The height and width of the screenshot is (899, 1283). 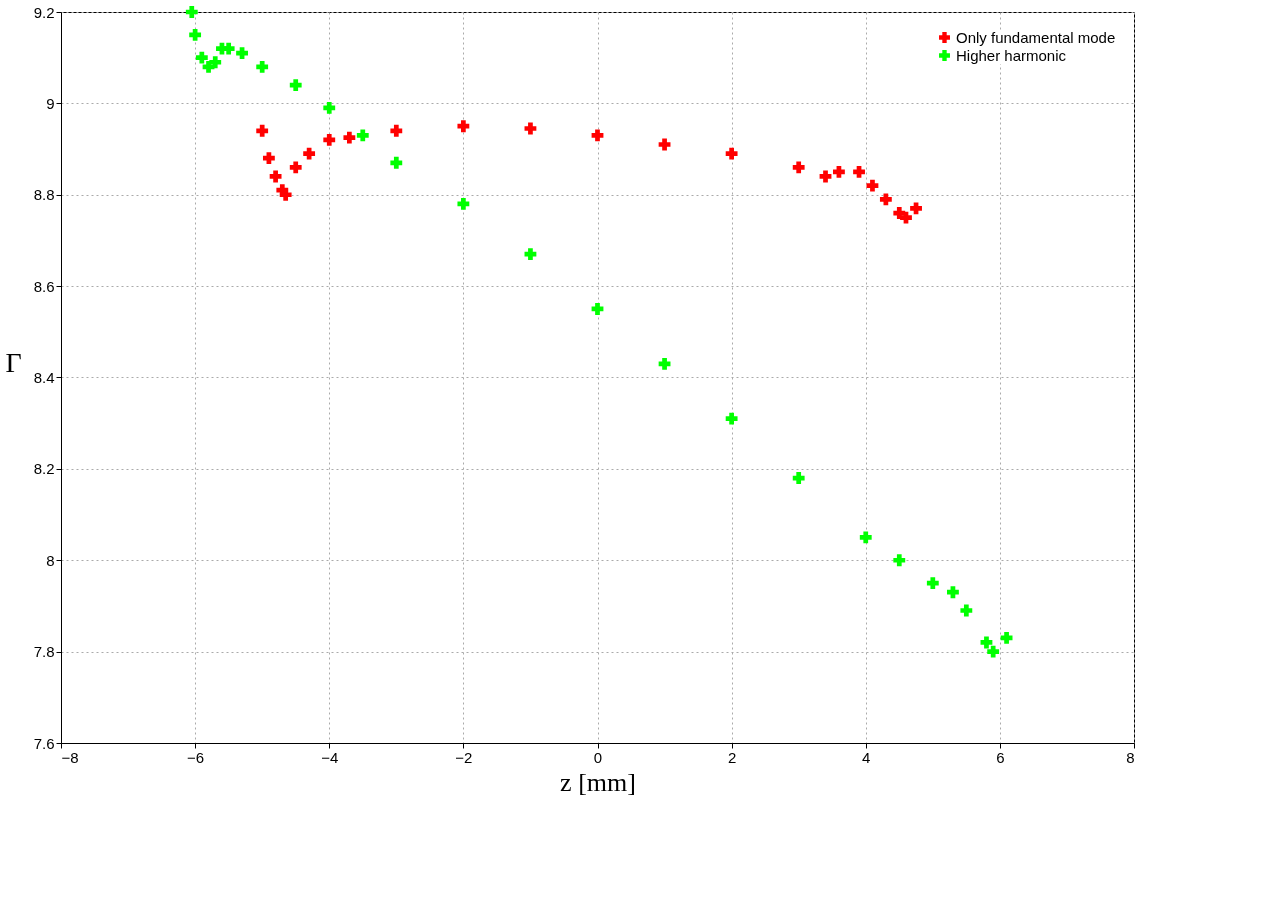 I want to click on x-tick-label: 0, so click(x=598, y=757).